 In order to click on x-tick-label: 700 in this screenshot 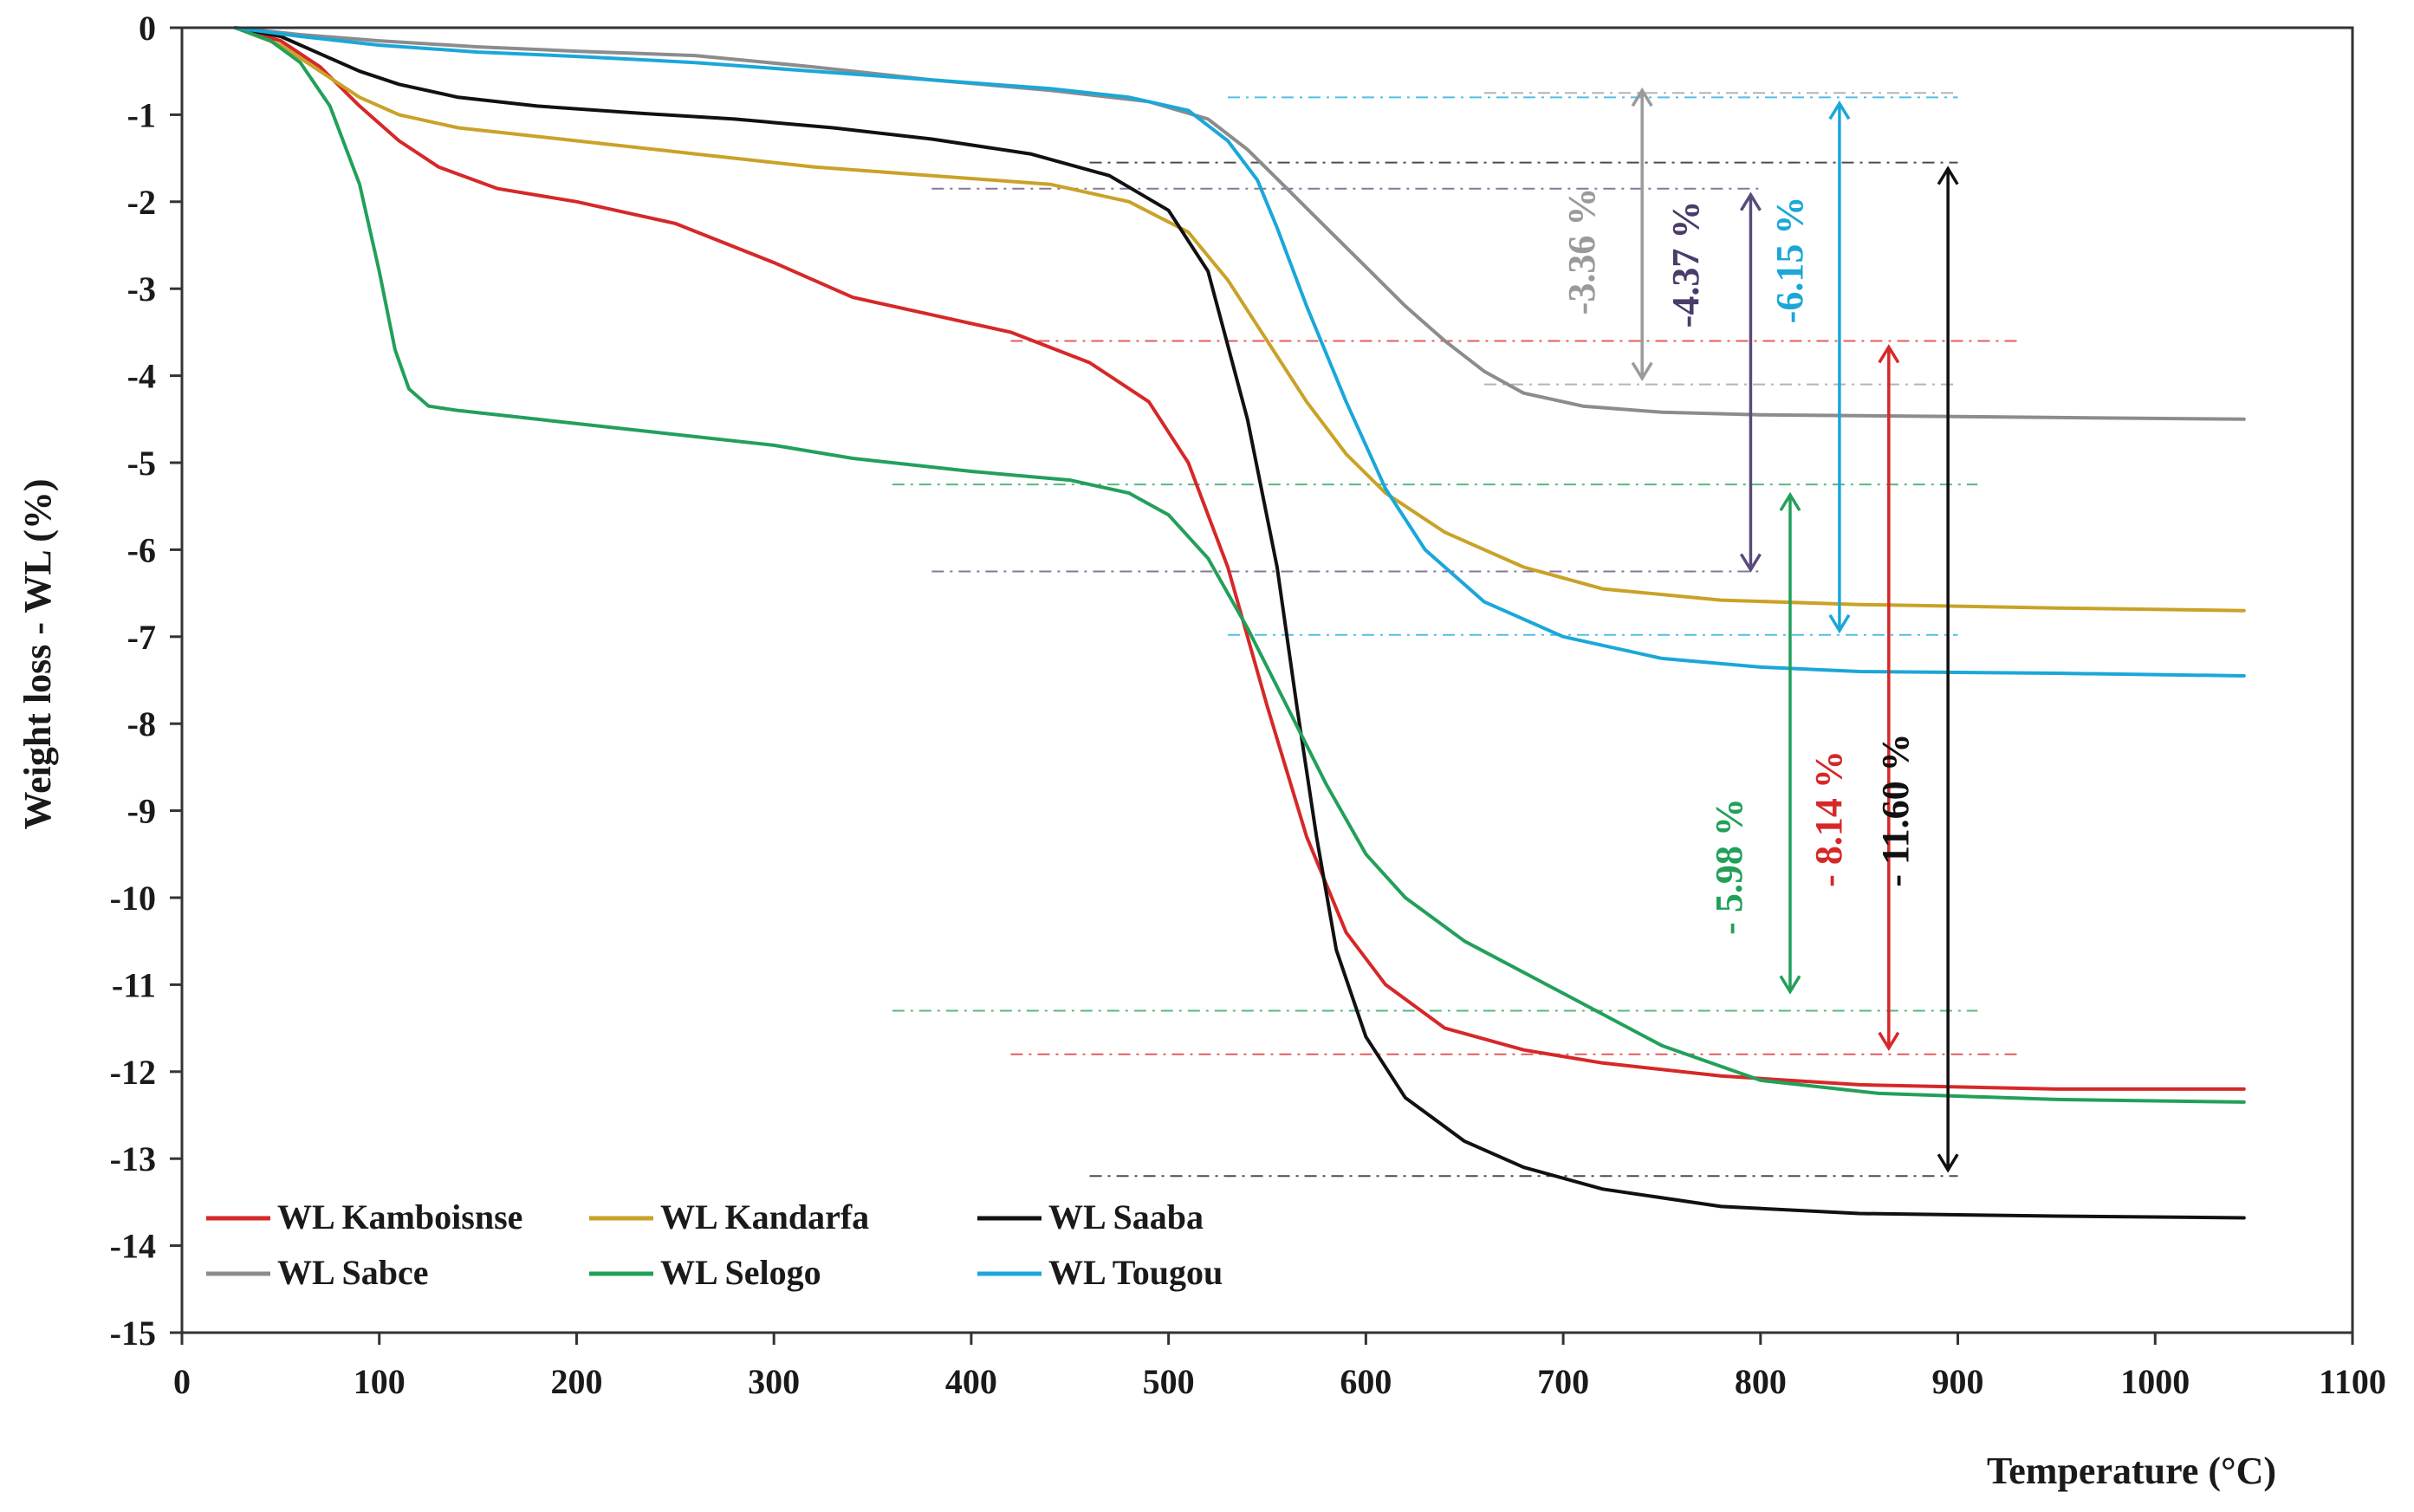, I will do `click(1563, 1381)`.